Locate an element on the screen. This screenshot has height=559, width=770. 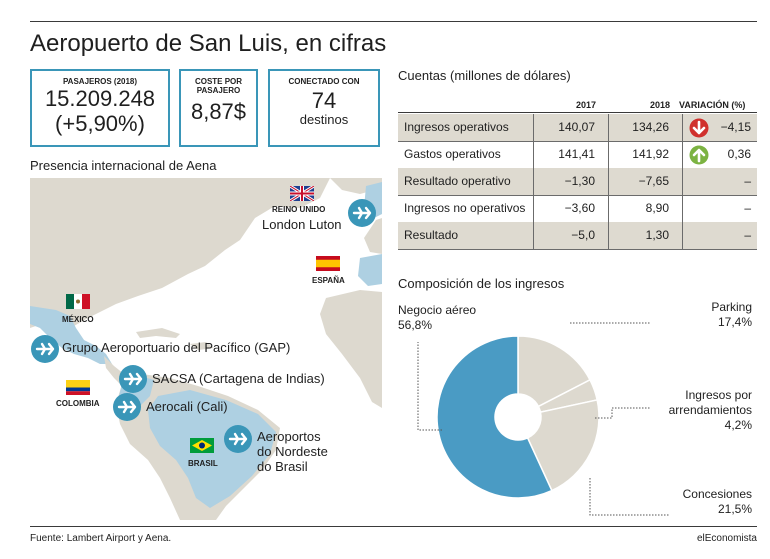
country-label-colombia: COLOMBIA is located at coordinates (78, 403).